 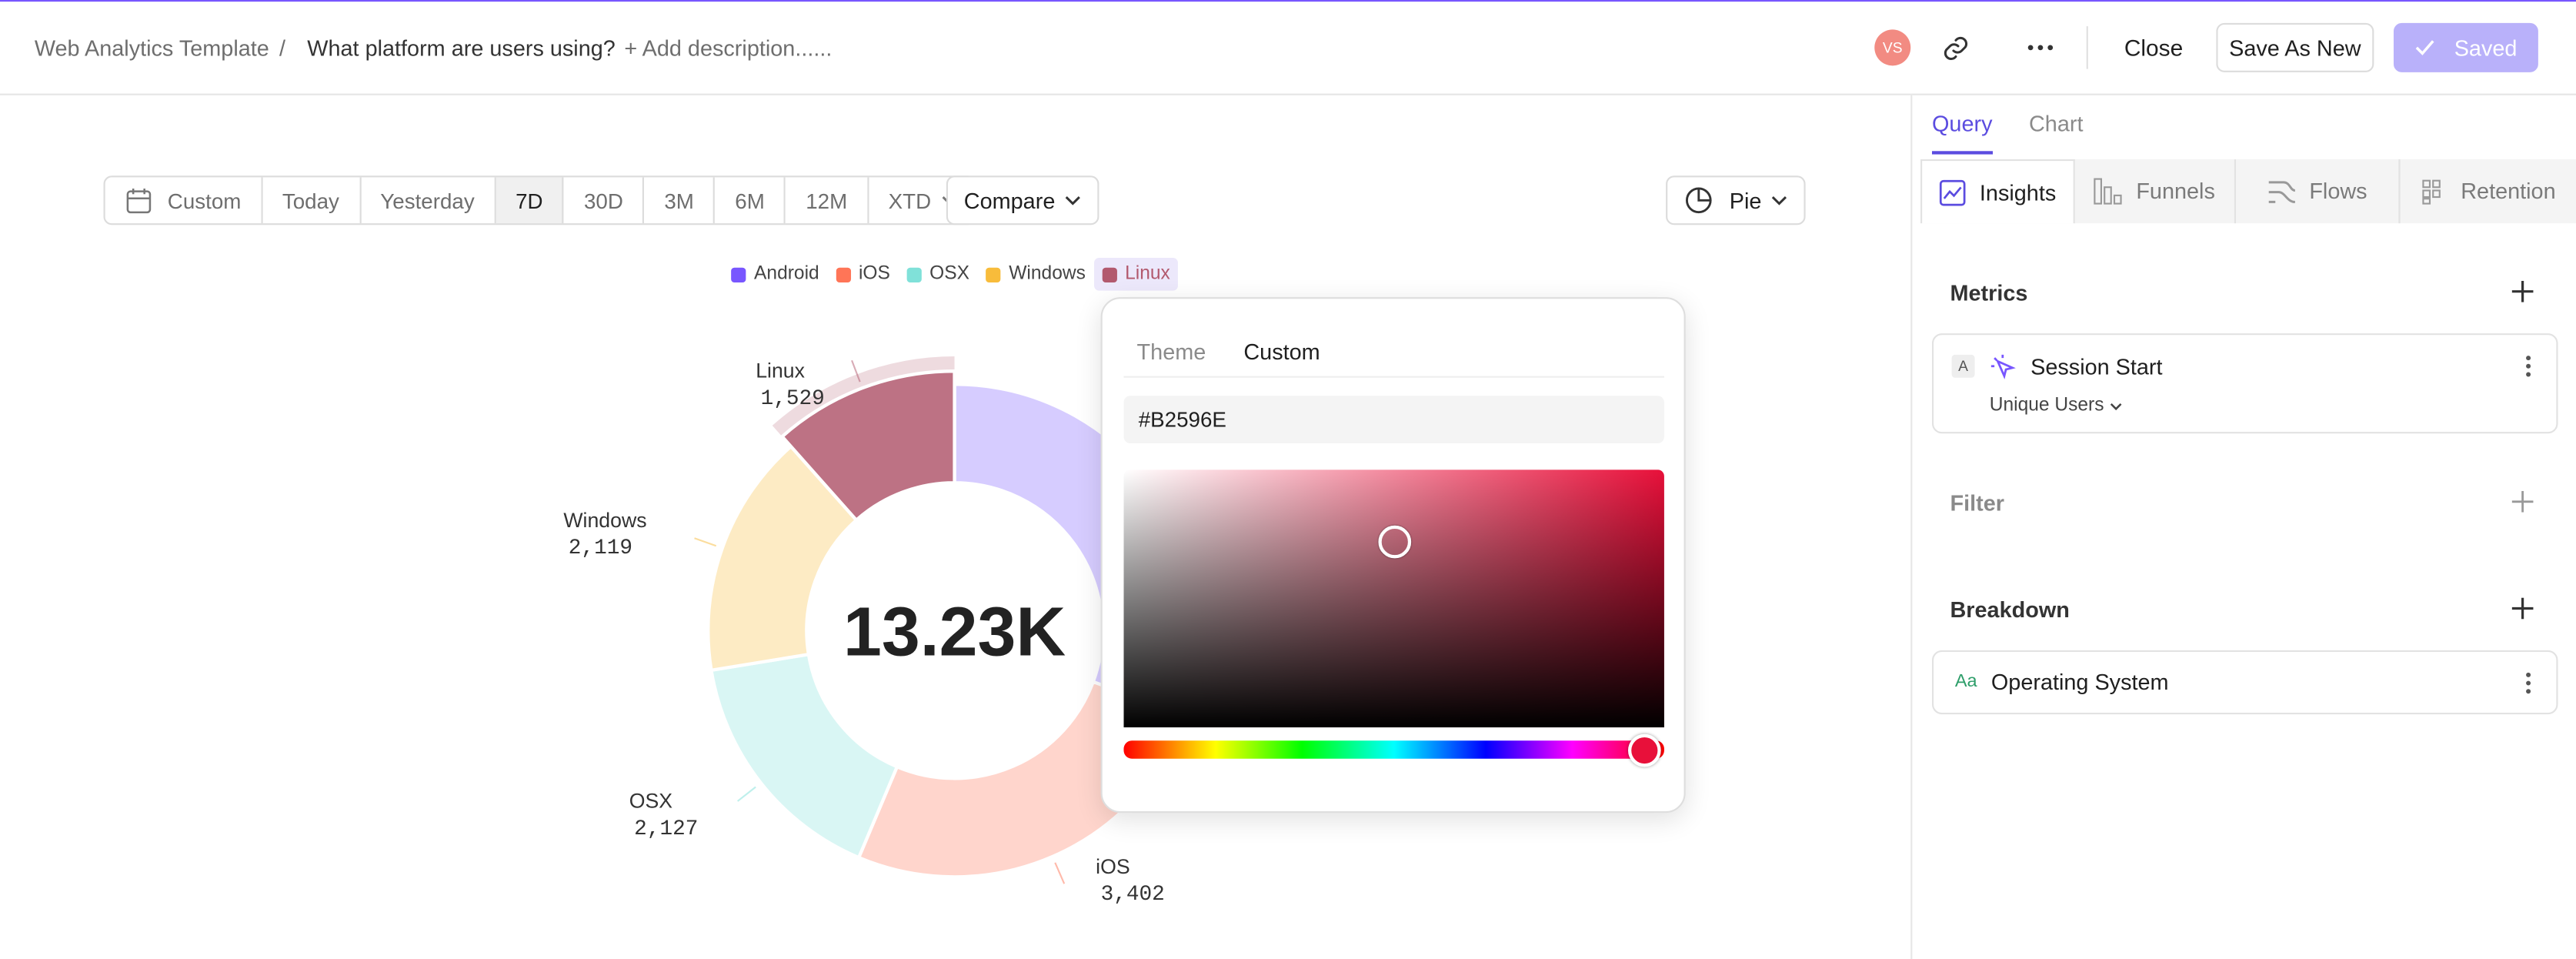 What do you see at coordinates (1956, 48) in the screenshot?
I see `link-icon` at bounding box center [1956, 48].